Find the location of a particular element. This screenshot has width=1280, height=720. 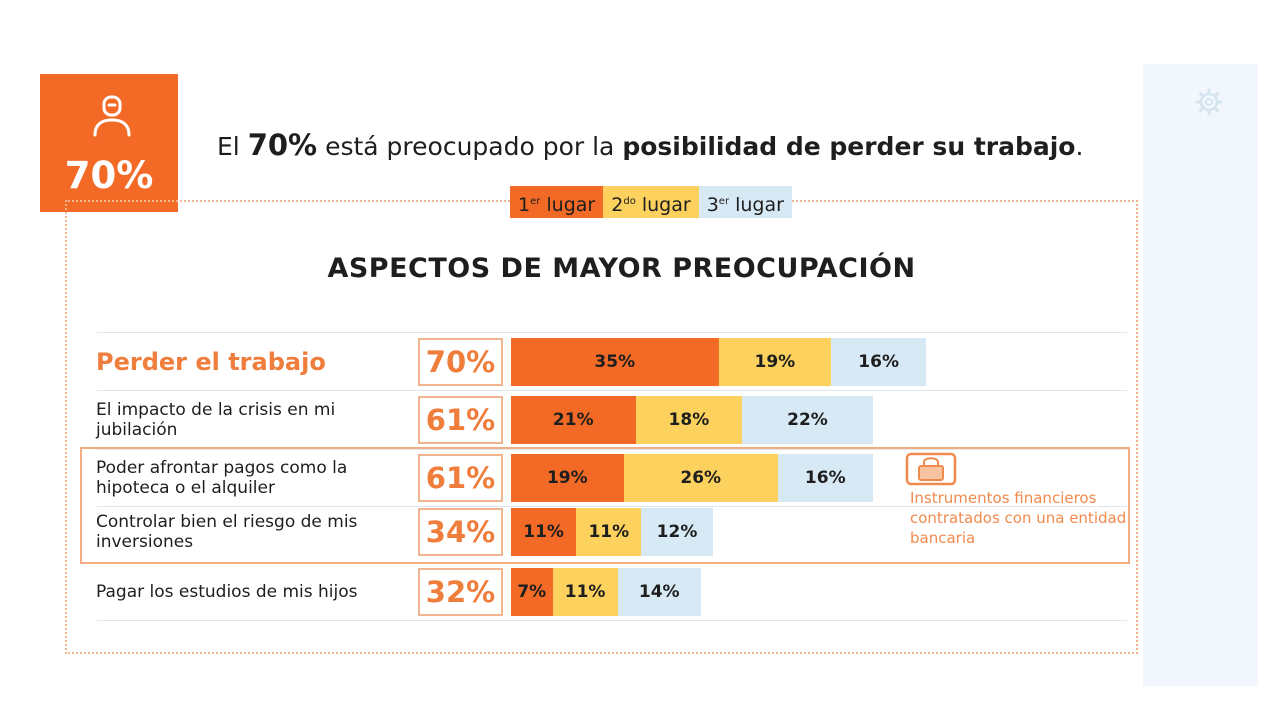

bar-segment: 26% is located at coordinates (700, 478).